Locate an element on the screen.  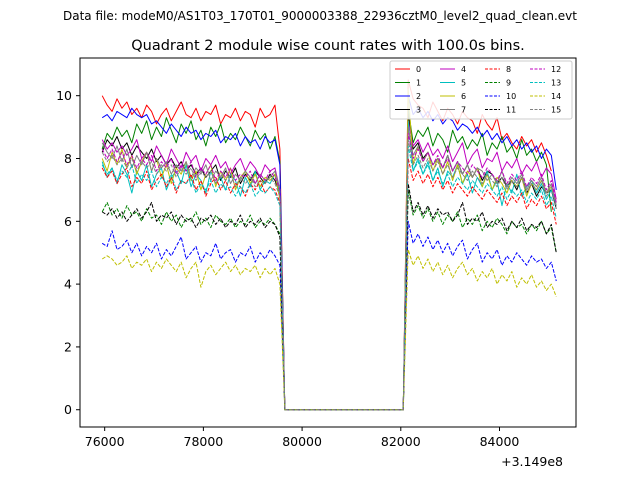
legend-label-12: 12 is located at coordinates (556, 69).